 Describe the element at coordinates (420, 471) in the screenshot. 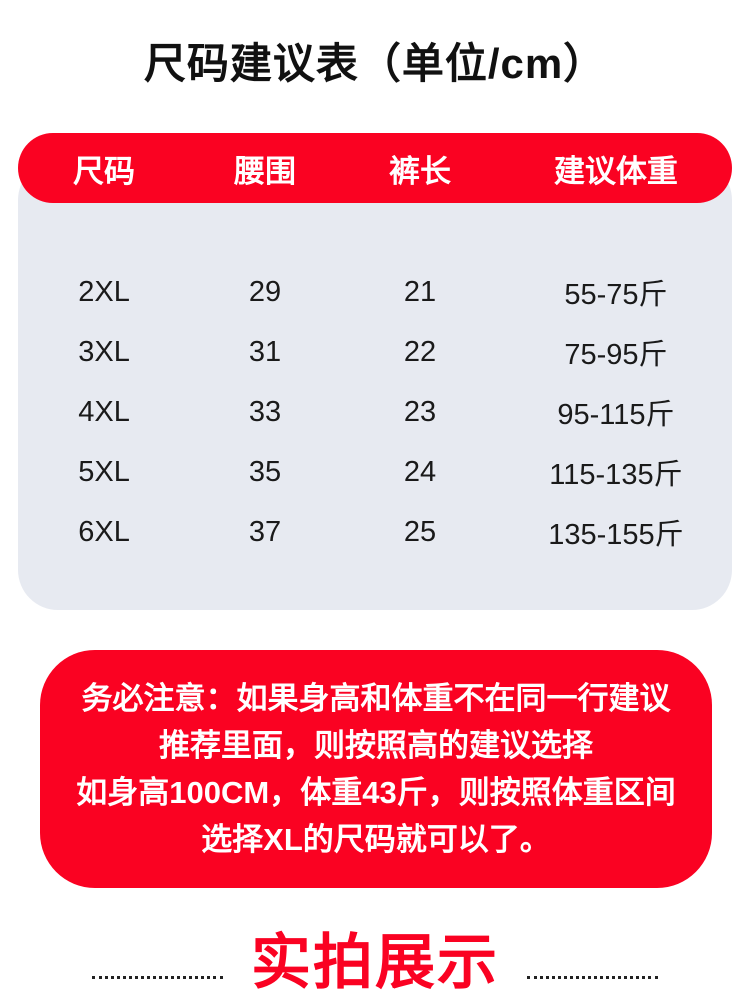

I see `table-cell-pants-length: 24` at that location.